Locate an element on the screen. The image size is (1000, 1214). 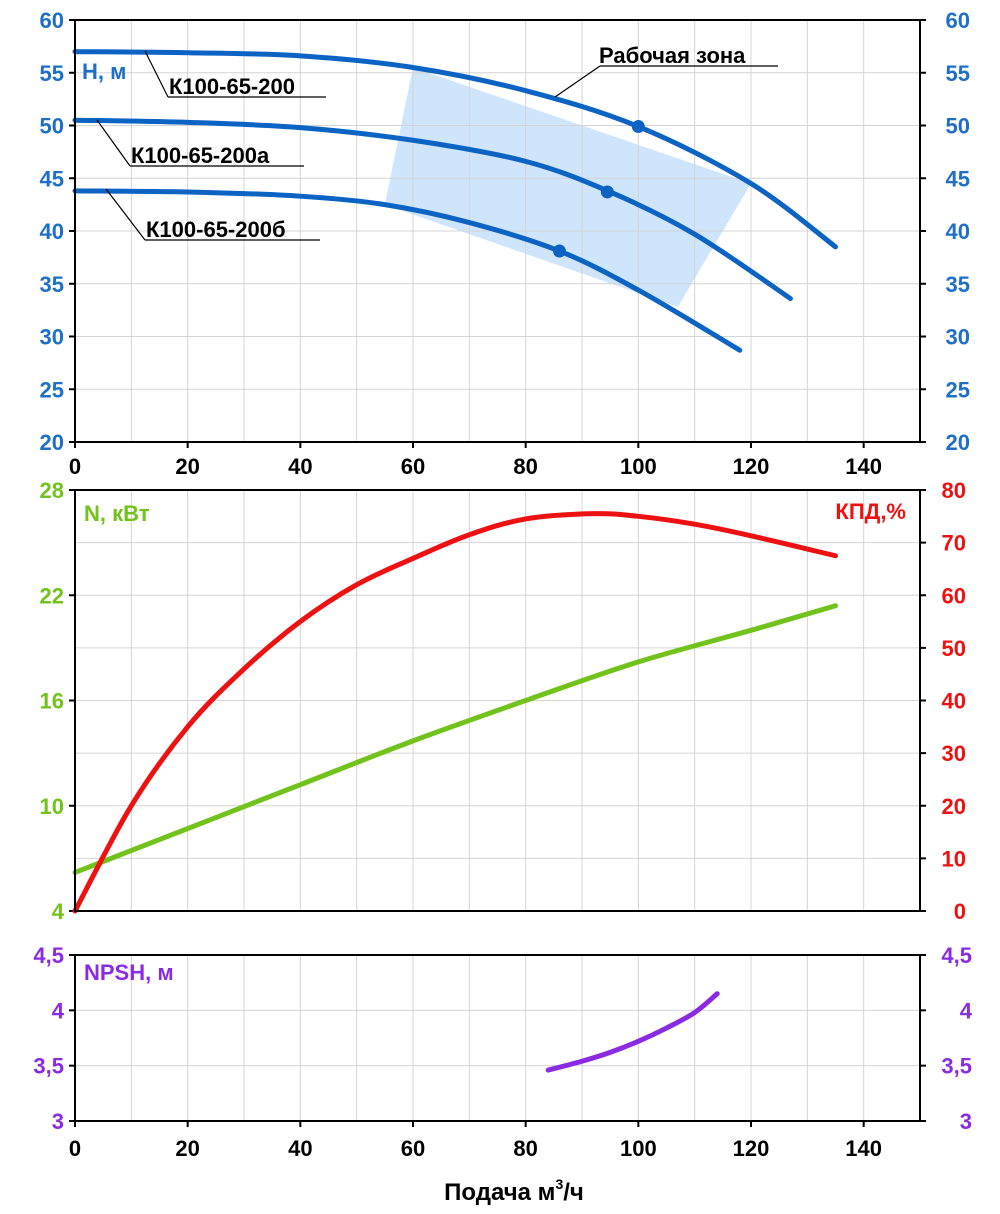
npsh-x-tick-labels: 0 20 40 60 80 100 120 140 is located at coordinates (475, 1148).